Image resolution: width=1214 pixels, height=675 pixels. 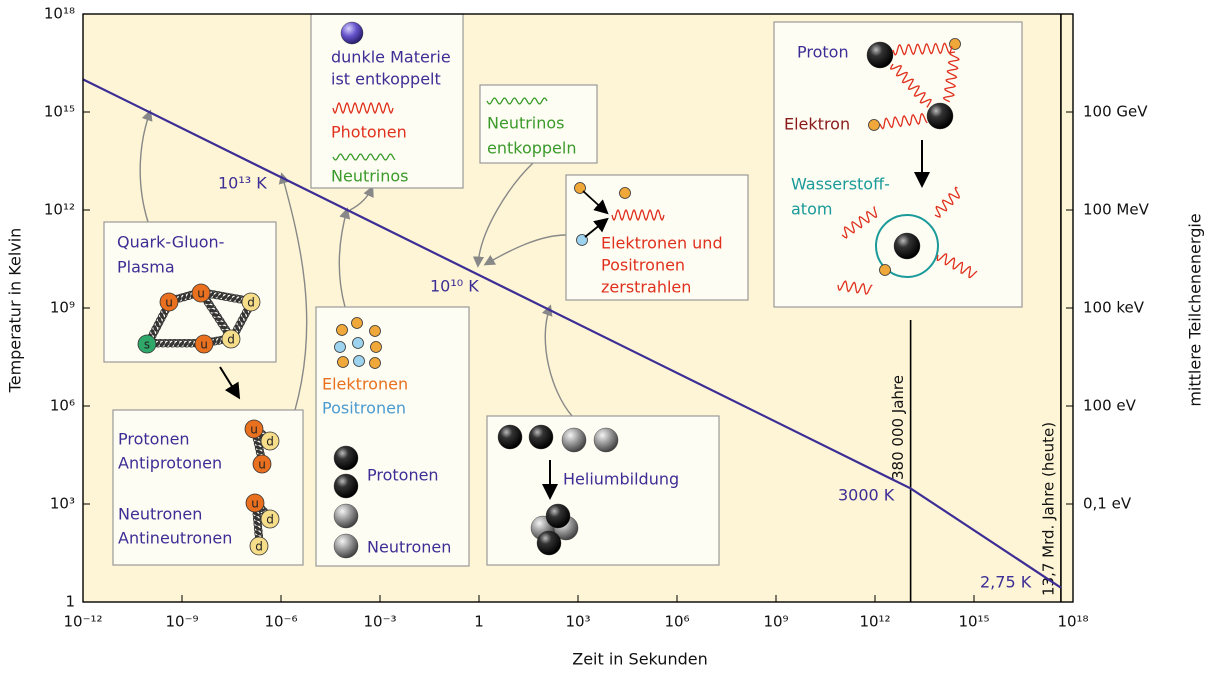 What do you see at coordinates (823, 52) in the screenshot?
I see `box-text: Proton` at bounding box center [823, 52].